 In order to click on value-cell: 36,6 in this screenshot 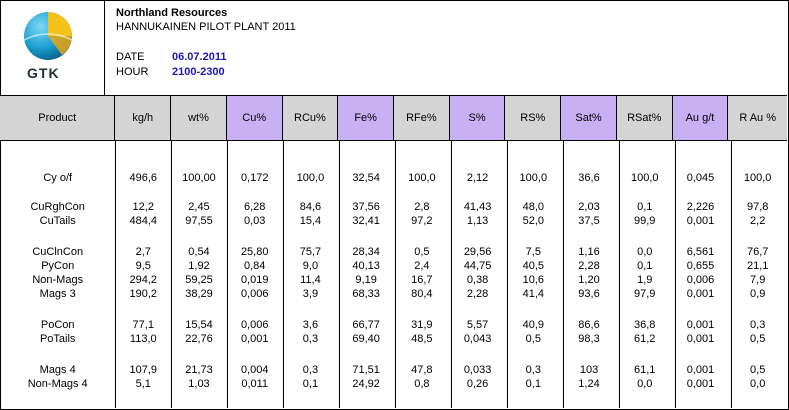, I will do `click(589, 178)`.